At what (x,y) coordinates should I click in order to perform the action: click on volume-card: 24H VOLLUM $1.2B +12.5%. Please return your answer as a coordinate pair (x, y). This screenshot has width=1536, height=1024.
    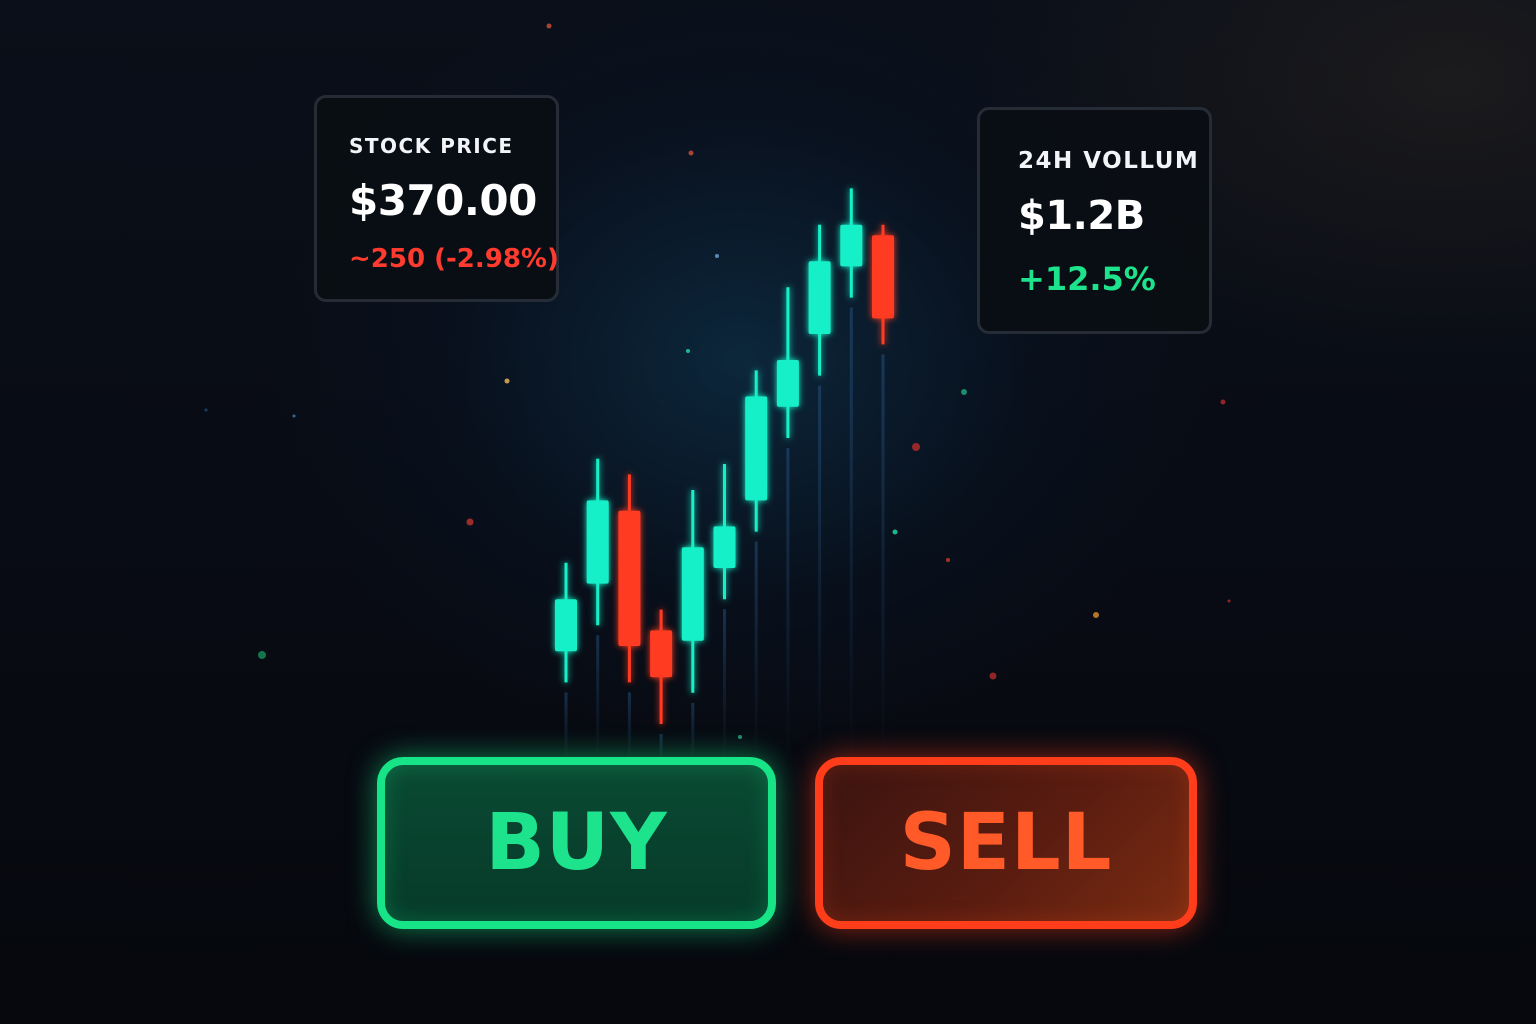
    Looking at the image, I should click on (1094, 220).